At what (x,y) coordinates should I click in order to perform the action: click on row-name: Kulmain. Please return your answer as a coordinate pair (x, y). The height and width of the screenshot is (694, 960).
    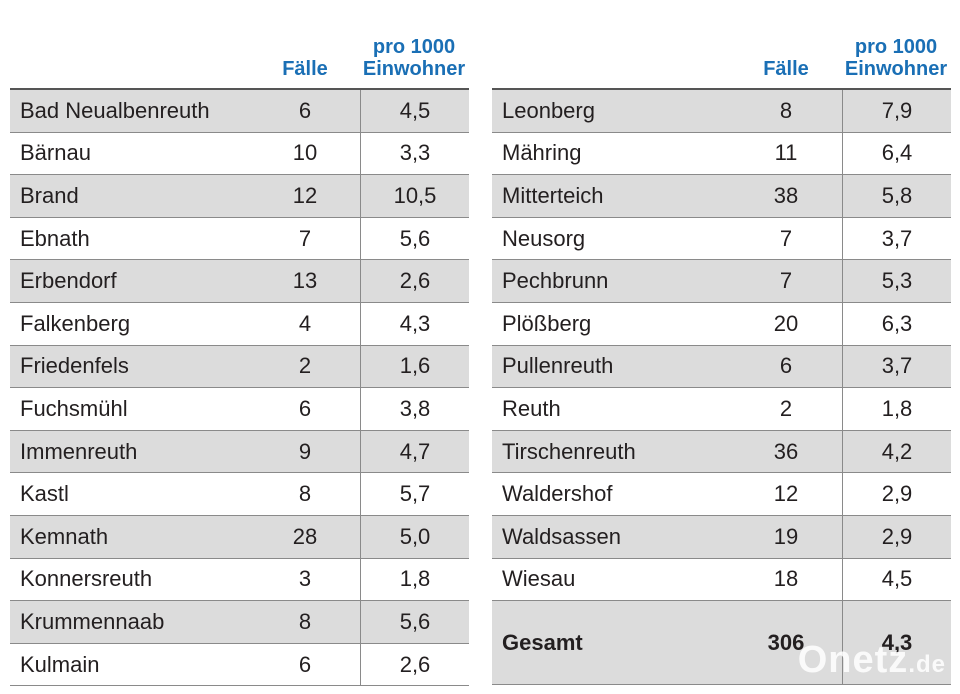
    Looking at the image, I should click on (60, 664).